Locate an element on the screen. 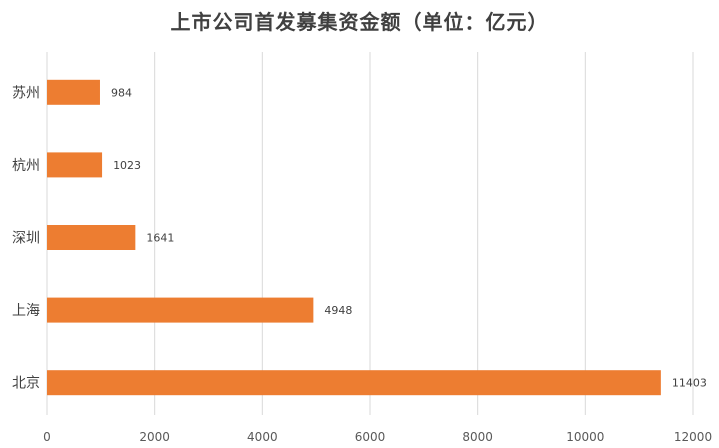 This screenshot has height=448, width=719. category-label: 上海 is located at coordinates (26, 311).